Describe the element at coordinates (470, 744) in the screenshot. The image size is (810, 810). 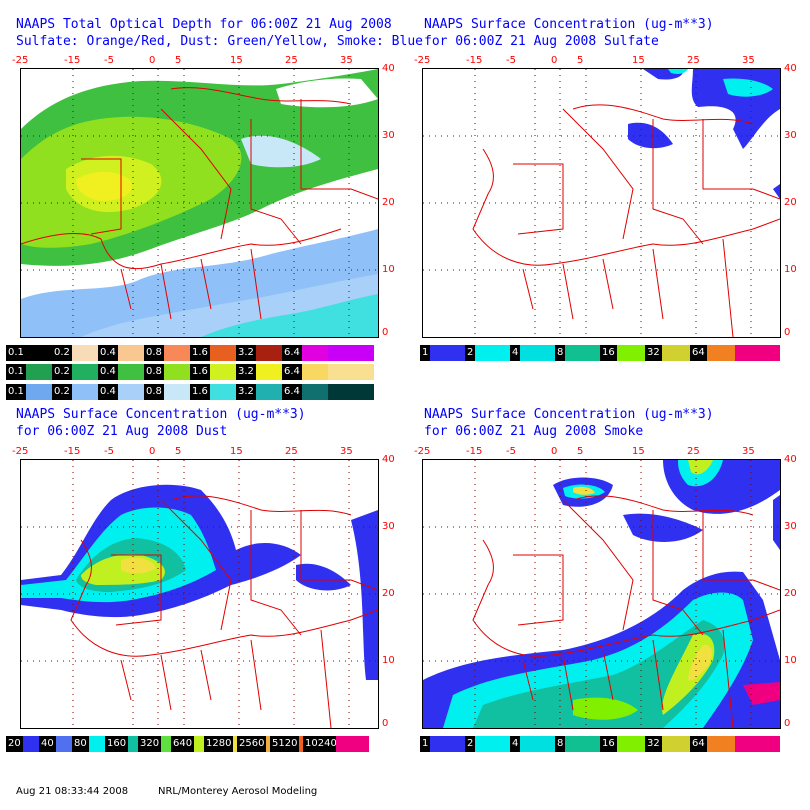
I see `smoke-conc-label: 2` at that location.